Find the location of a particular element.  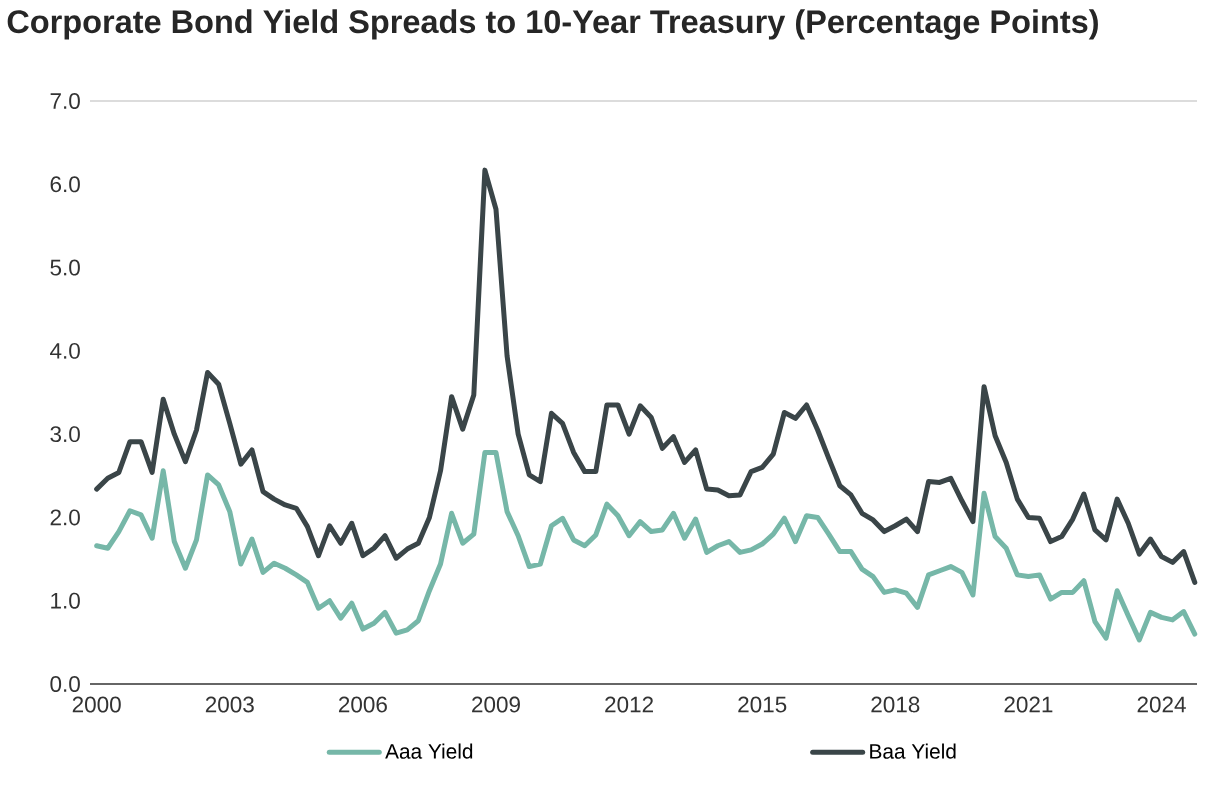

legend-label: Baa Yield is located at coordinates (913, 751).